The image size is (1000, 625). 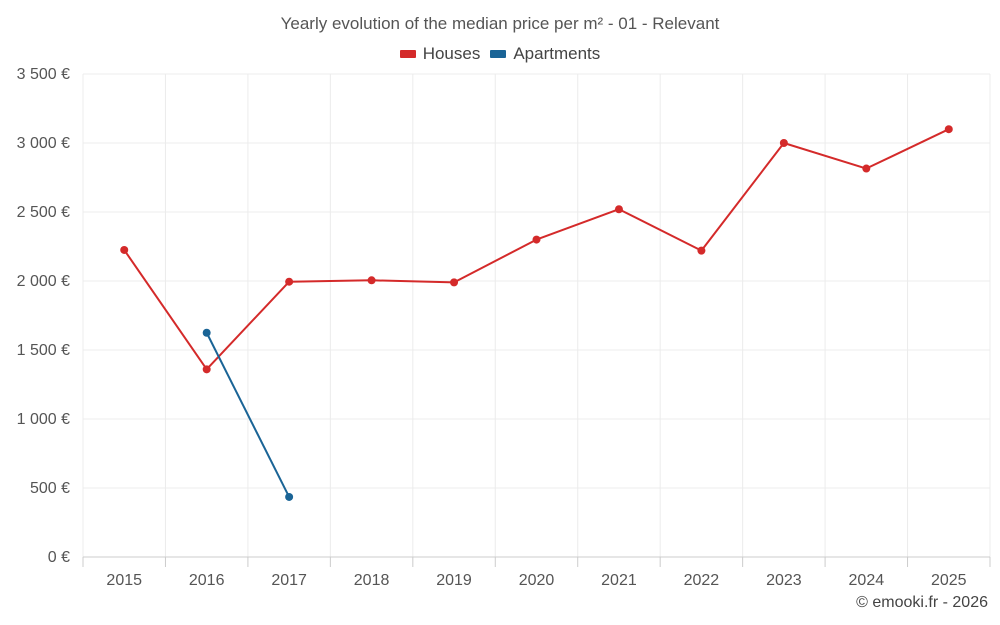 What do you see at coordinates (454, 580) in the screenshot?
I see `x-tick-label: 2019` at bounding box center [454, 580].